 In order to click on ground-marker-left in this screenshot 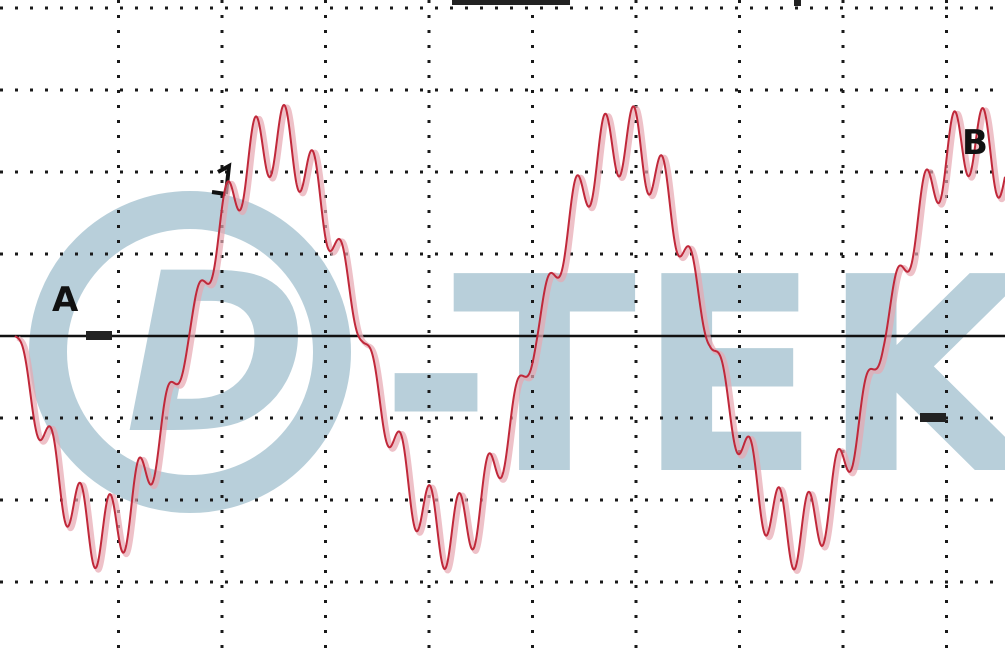, I will do `click(99, 335)`.